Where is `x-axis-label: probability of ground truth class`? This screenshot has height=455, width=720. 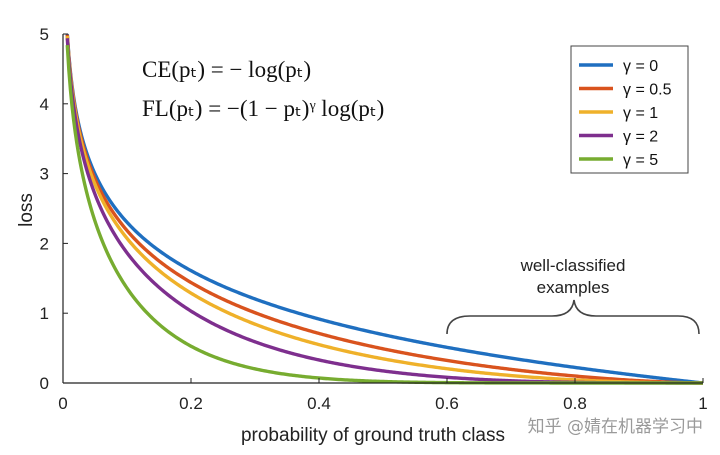
x-axis-label: probability of ground truth class is located at coordinates (373, 435).